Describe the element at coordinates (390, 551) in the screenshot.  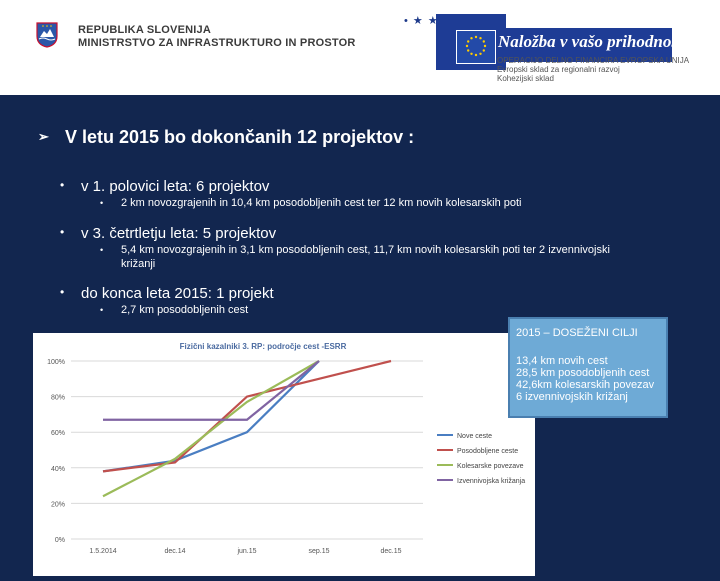
I see `x-tick-label: dec.15` at that location.